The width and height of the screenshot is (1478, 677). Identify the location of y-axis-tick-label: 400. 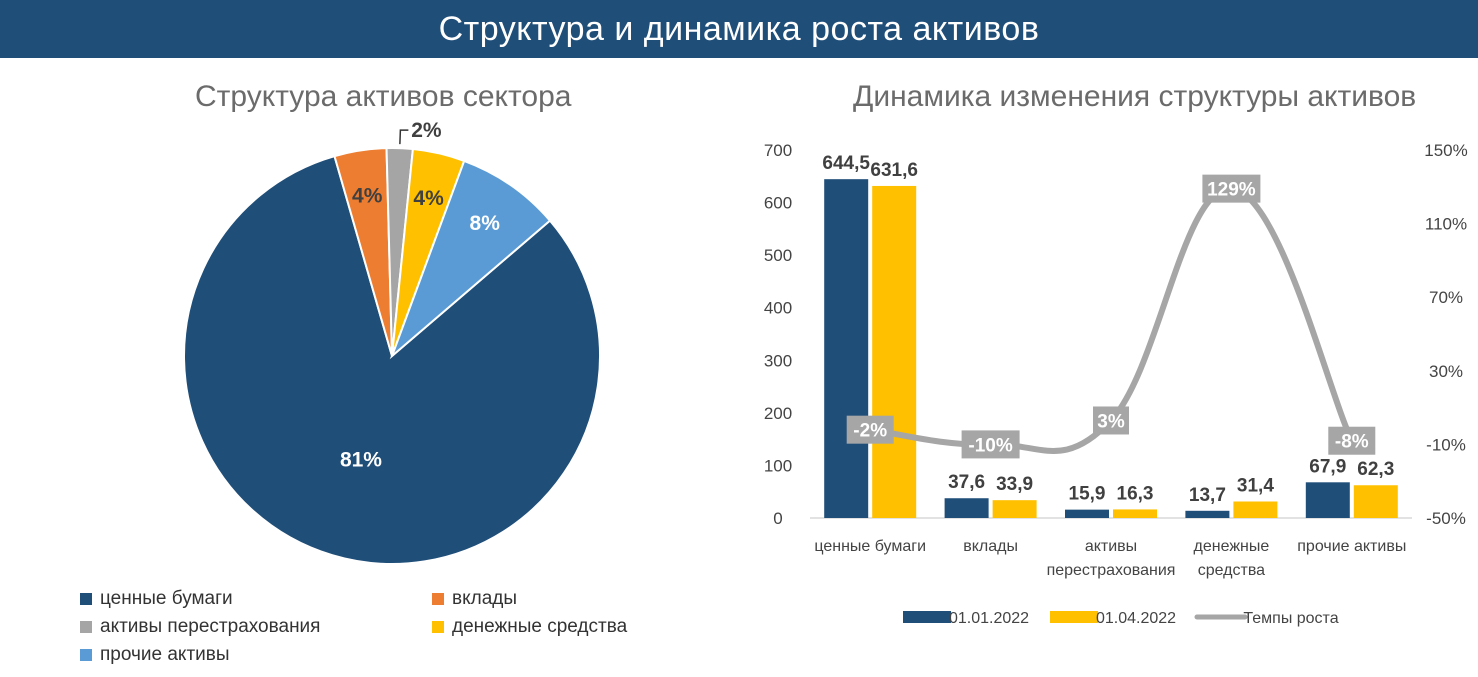
(778, 308).